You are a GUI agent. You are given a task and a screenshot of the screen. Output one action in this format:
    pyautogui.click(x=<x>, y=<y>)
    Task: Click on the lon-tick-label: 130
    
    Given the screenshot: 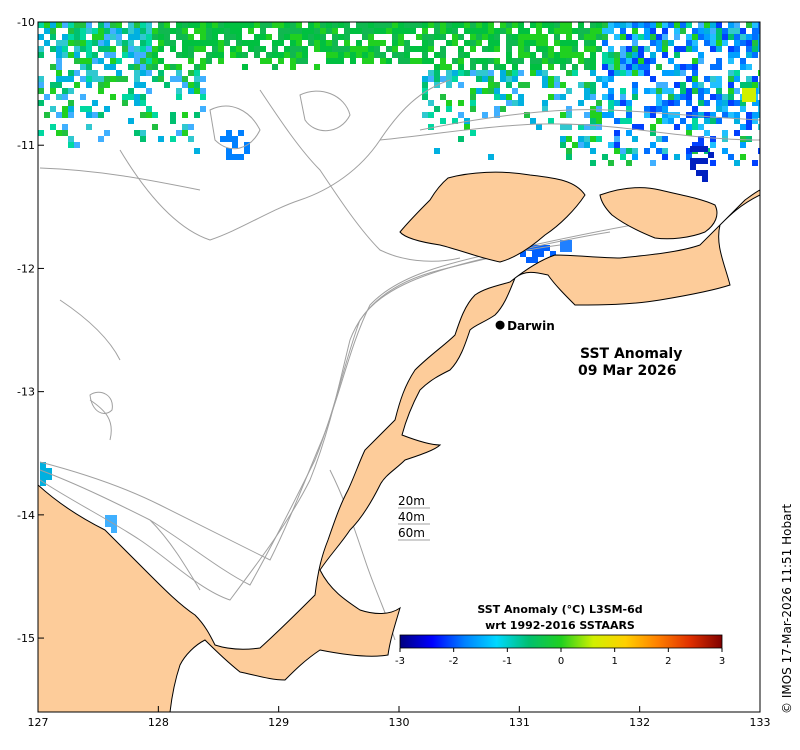 What is the action you would take?
    pyautogui.click(x=399, y=722)
    